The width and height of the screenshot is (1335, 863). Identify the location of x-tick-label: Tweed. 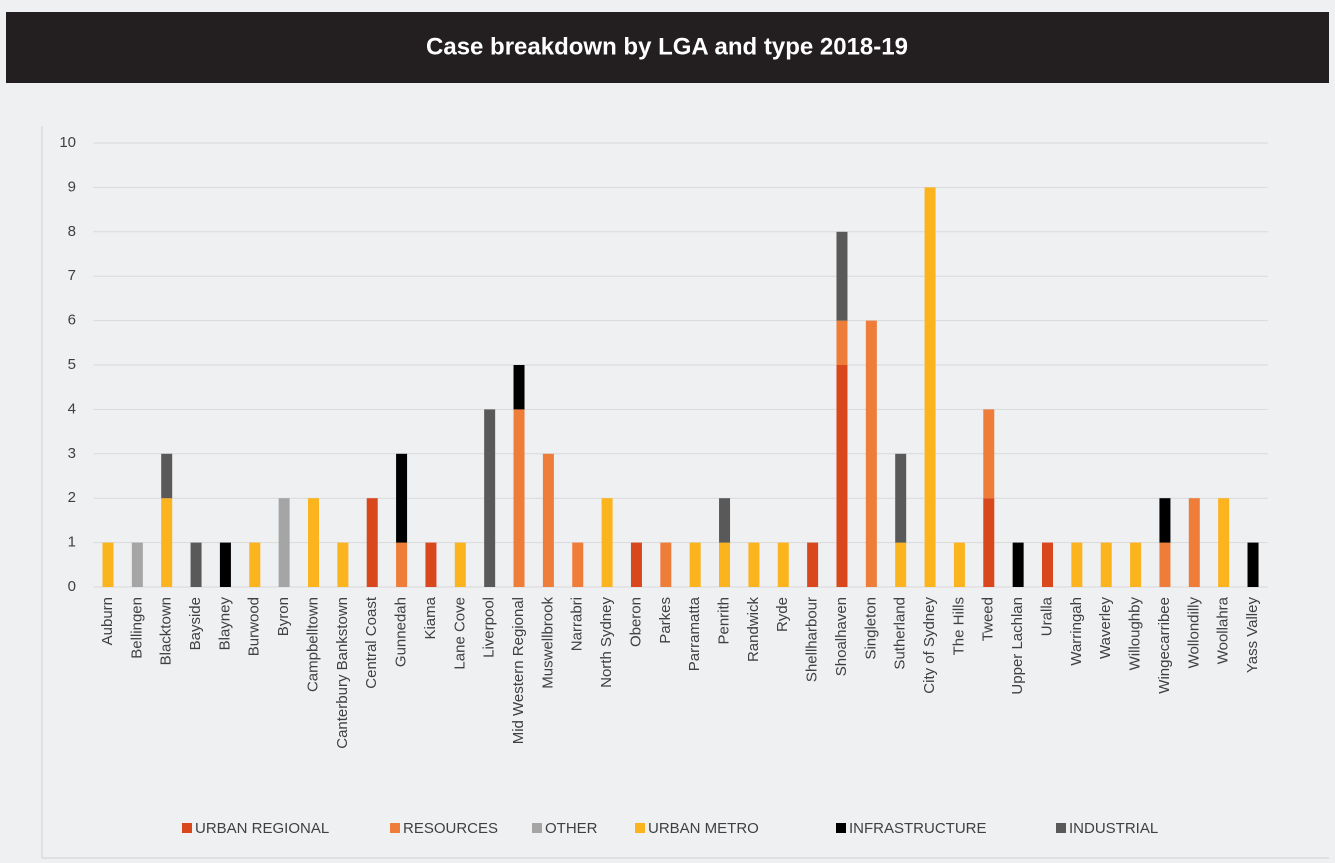
(988, 619).